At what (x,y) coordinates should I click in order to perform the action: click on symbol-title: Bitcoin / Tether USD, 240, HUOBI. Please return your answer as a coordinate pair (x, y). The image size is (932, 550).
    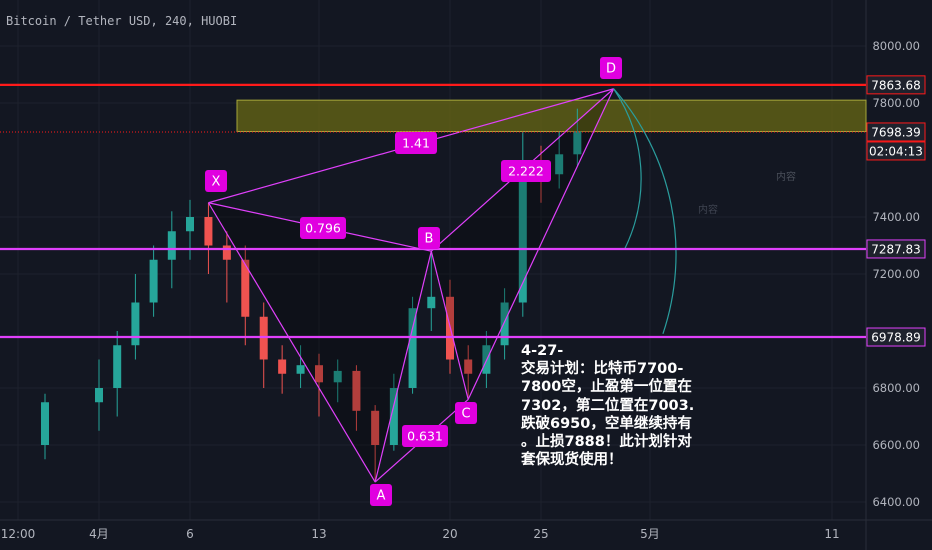
    Looking at the image, I should click on (122, 21).